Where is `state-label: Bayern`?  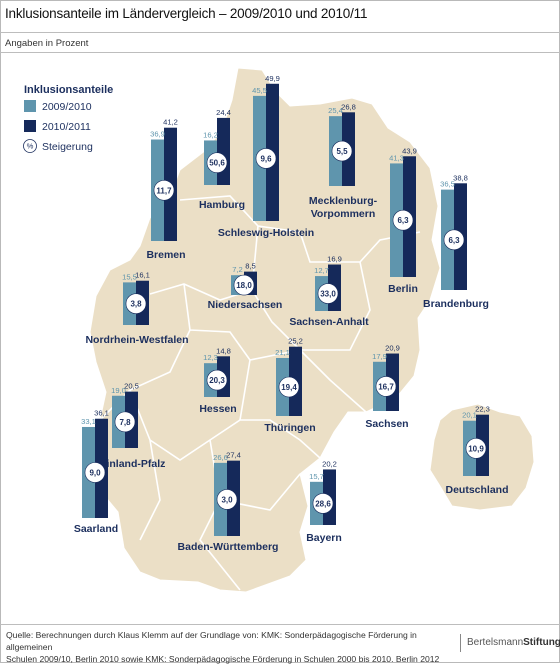 state-label: Bayern is located at coordinates (324, 538).